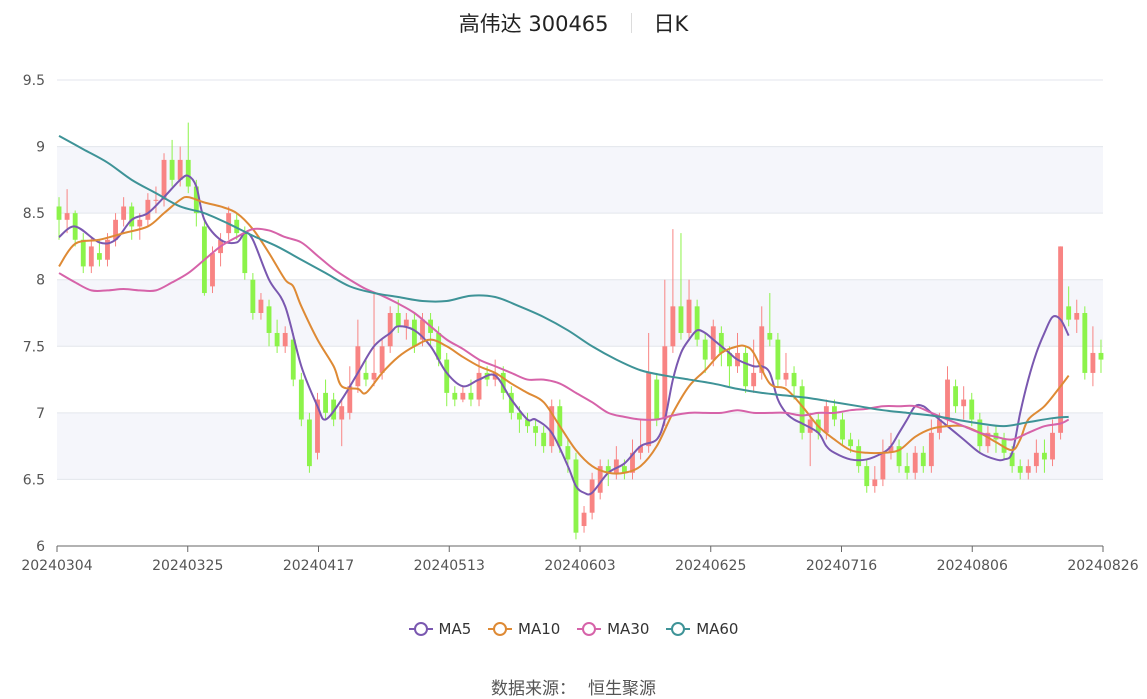  Describe the element at coordinates (539, 629) in the screenshot. I see `legend-label-ma10: MA10` at that location.